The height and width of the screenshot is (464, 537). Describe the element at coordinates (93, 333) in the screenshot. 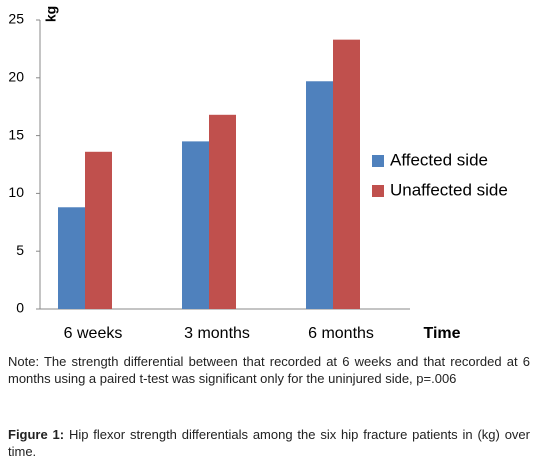

I see `x-tick-label: 6 weeks` at that location.